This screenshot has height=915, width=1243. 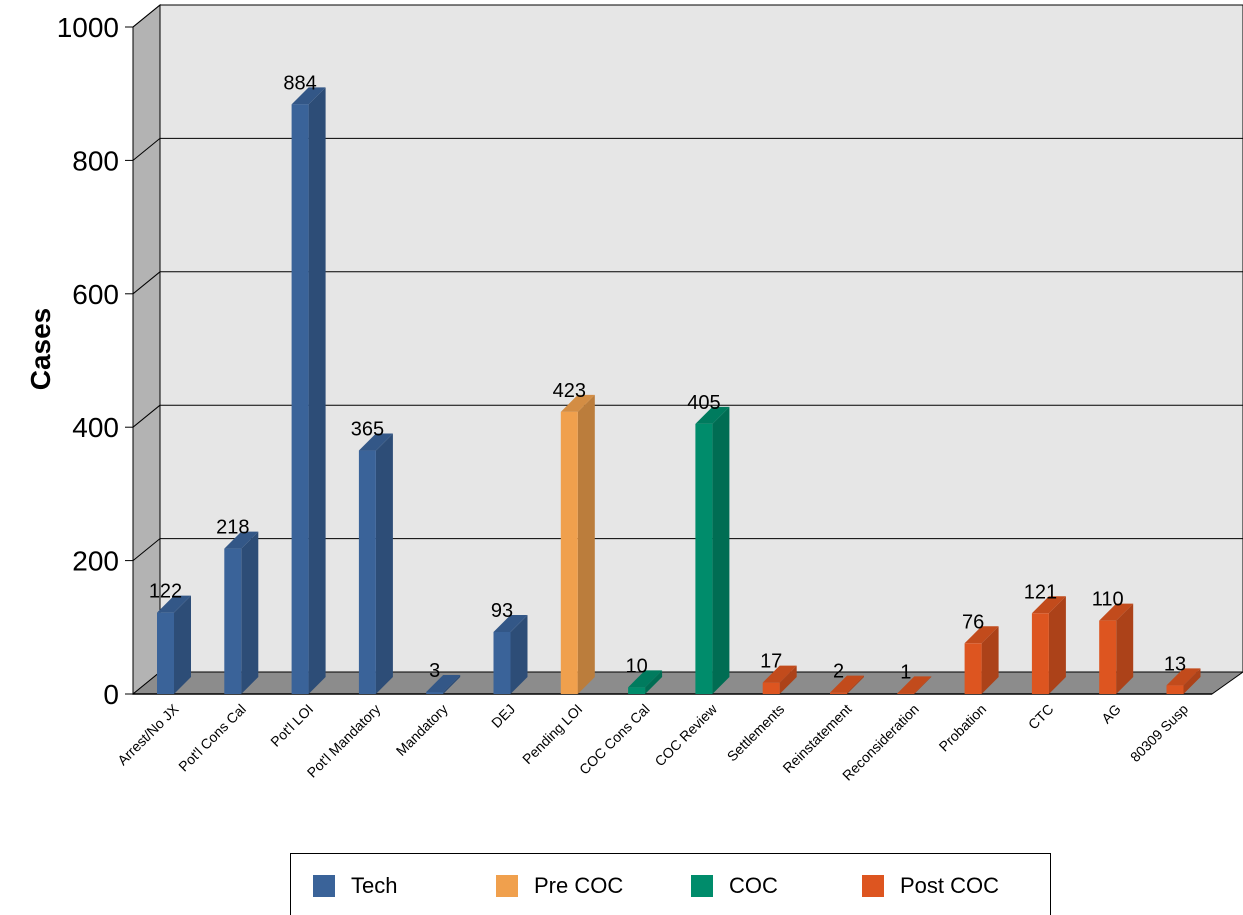 What do you see at coordinates (111, 694) in the screenshot?
I see `y-tick-label: 0` at bounding box center [111, 694].